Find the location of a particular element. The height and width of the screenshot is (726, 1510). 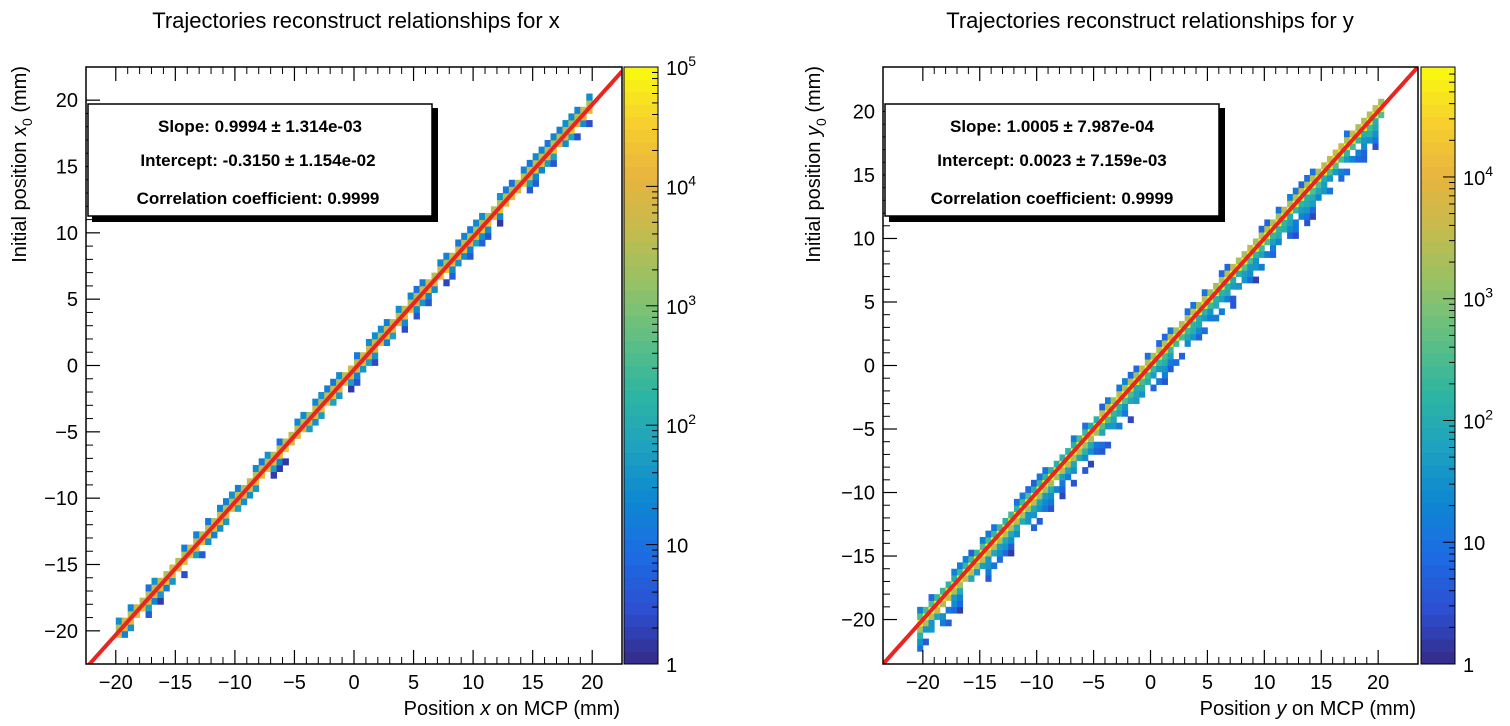

colorbar-label: 104 is located at coordinates (681, 185).